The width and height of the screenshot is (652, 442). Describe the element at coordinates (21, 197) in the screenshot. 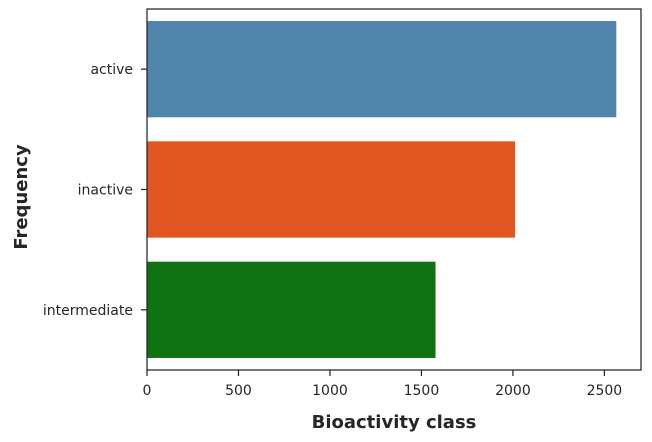

I see `y-axis-title: Frequency` at that location.